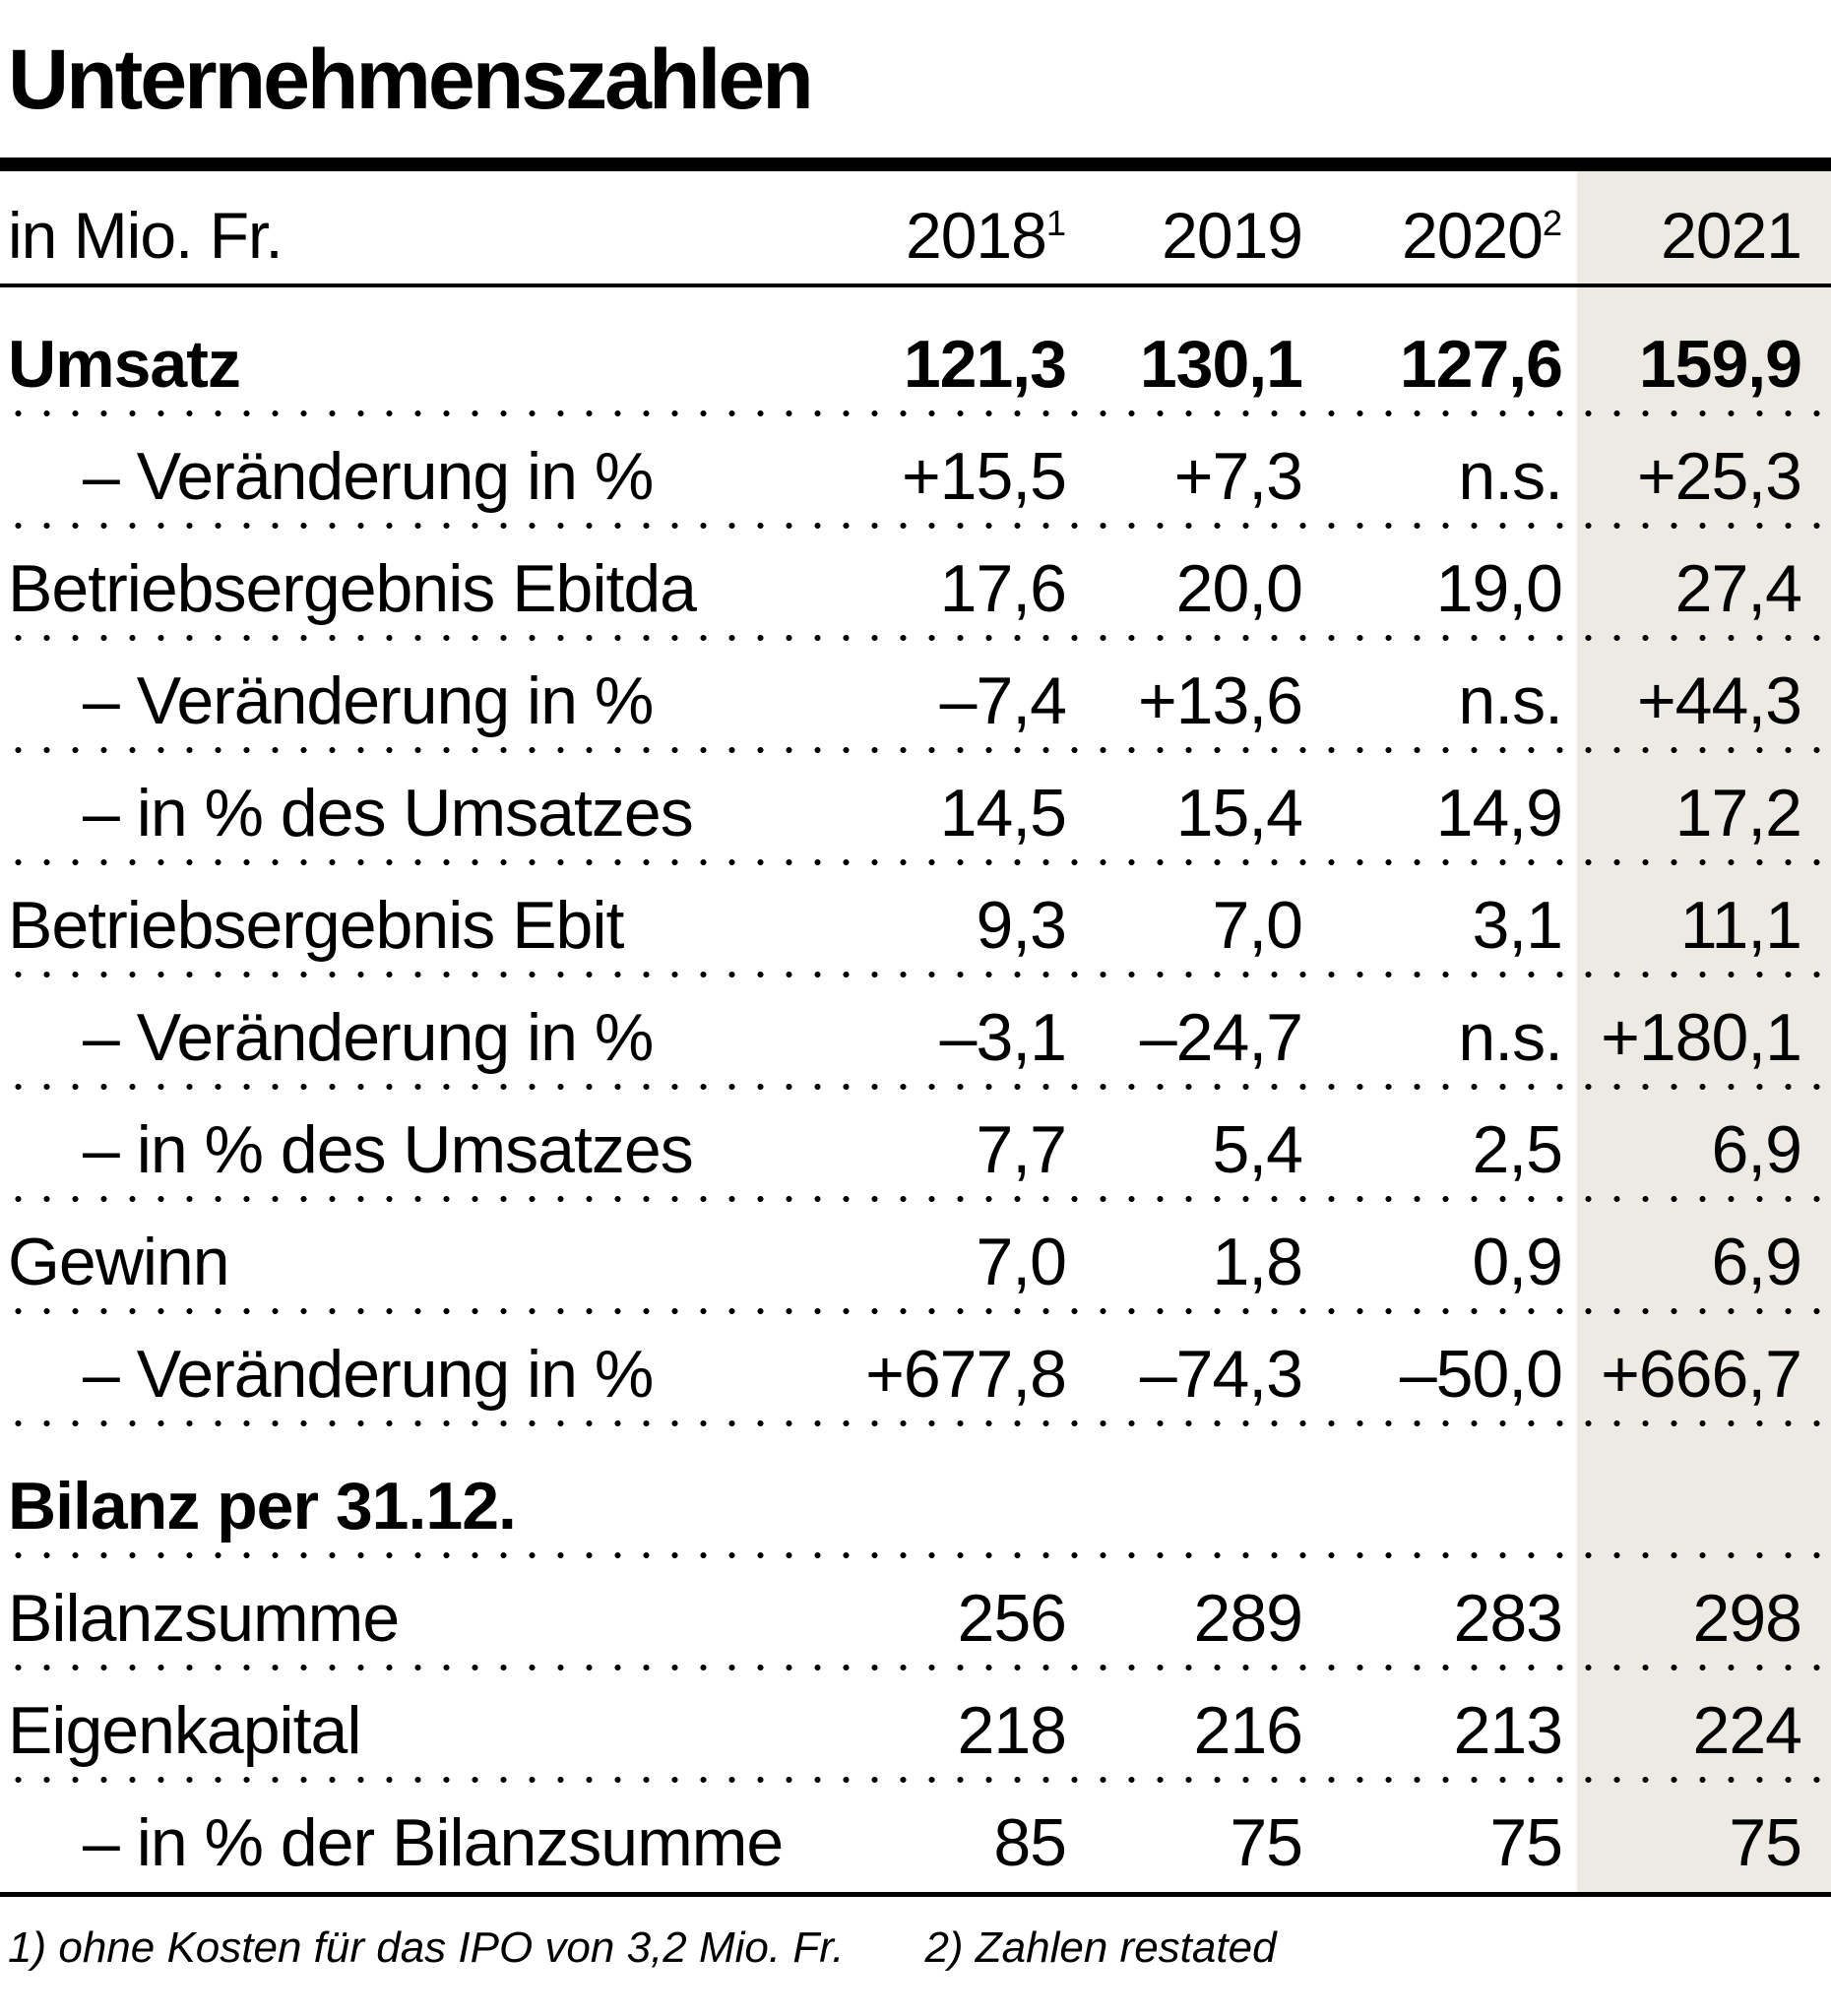  I want to click on row-label: Eigenkapital, so click(184, 1730).